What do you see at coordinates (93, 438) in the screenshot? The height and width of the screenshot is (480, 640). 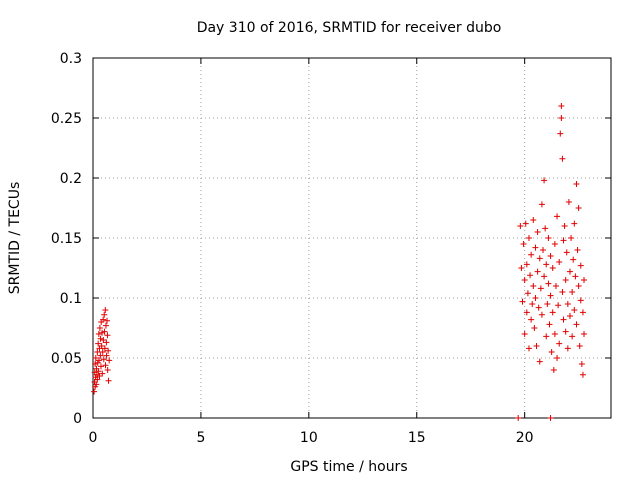 I see `x-tick-label: 0` at bounding box center [93, 438].